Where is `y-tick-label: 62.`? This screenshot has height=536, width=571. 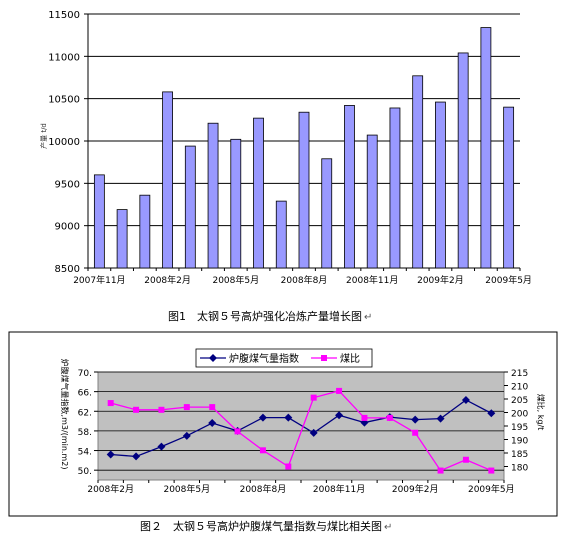
y-tick-label: 62. is located at coordinates (85, 413).